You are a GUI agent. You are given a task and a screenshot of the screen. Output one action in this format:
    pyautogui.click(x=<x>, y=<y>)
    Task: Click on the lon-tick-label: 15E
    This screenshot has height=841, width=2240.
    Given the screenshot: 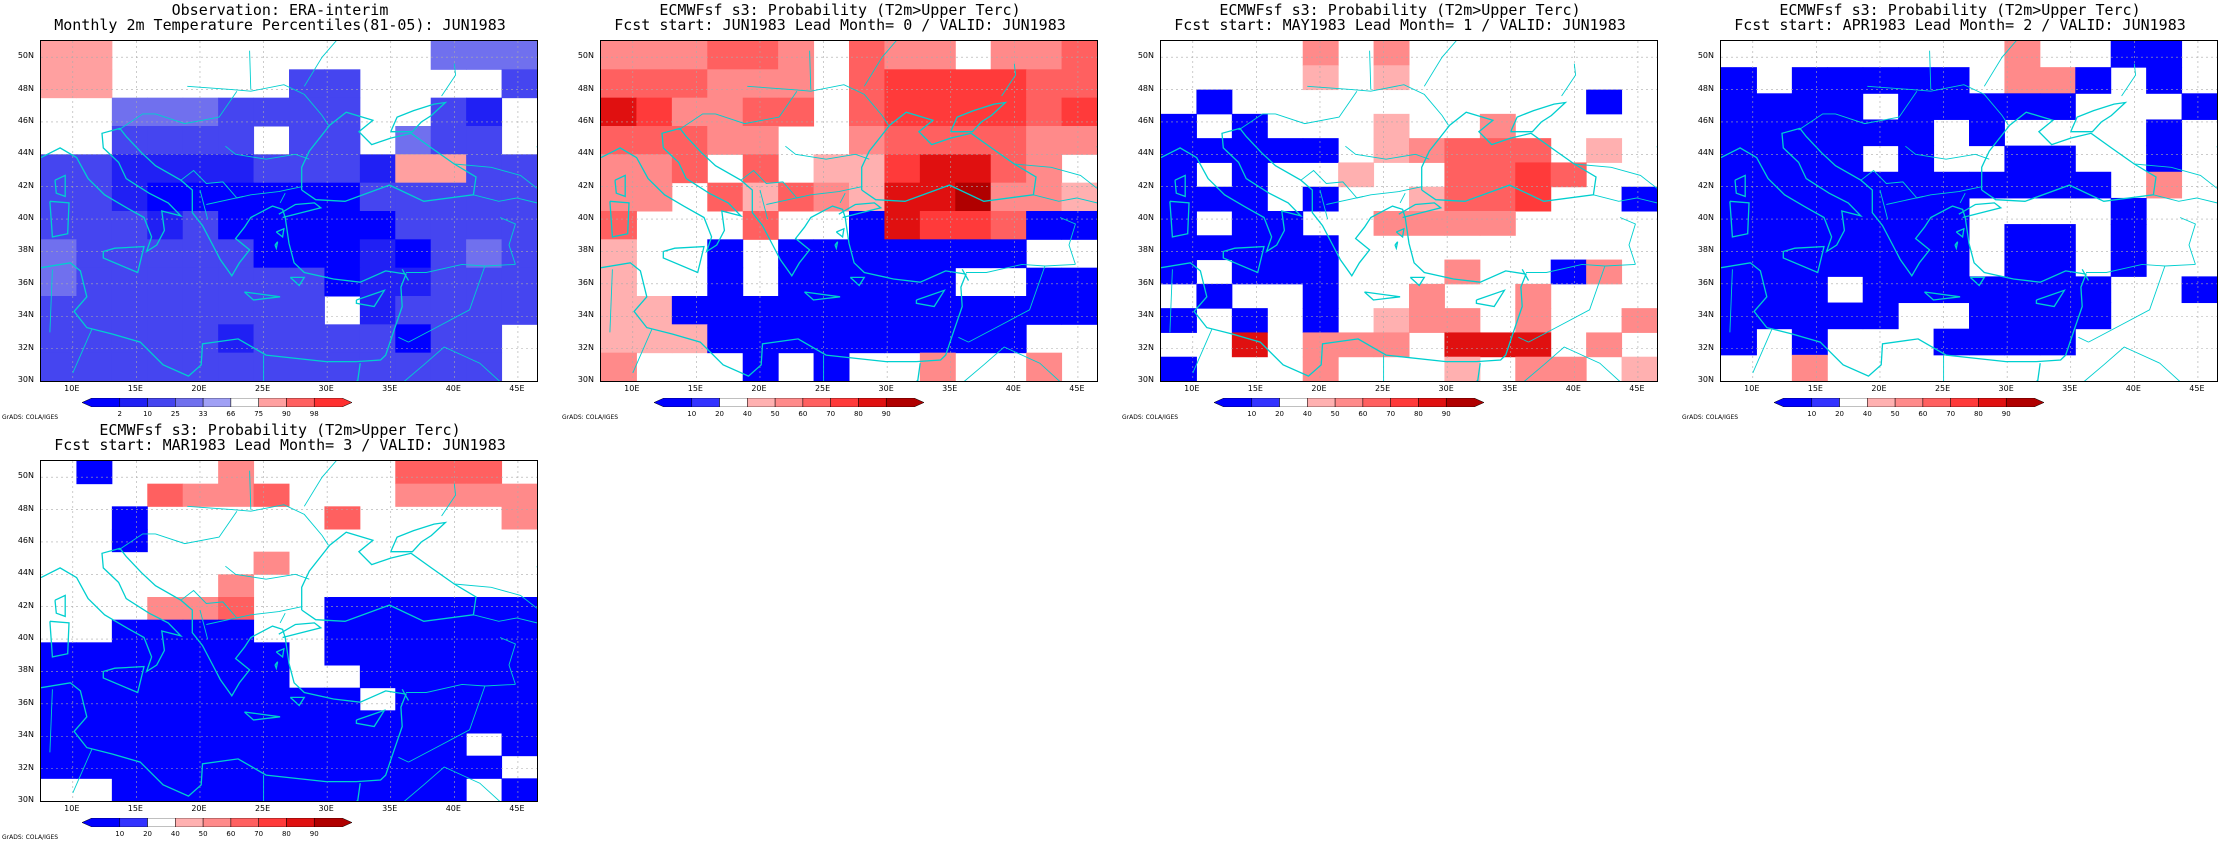 What is the action you would take?
    pyautogui.click(x=695, y=388)
    